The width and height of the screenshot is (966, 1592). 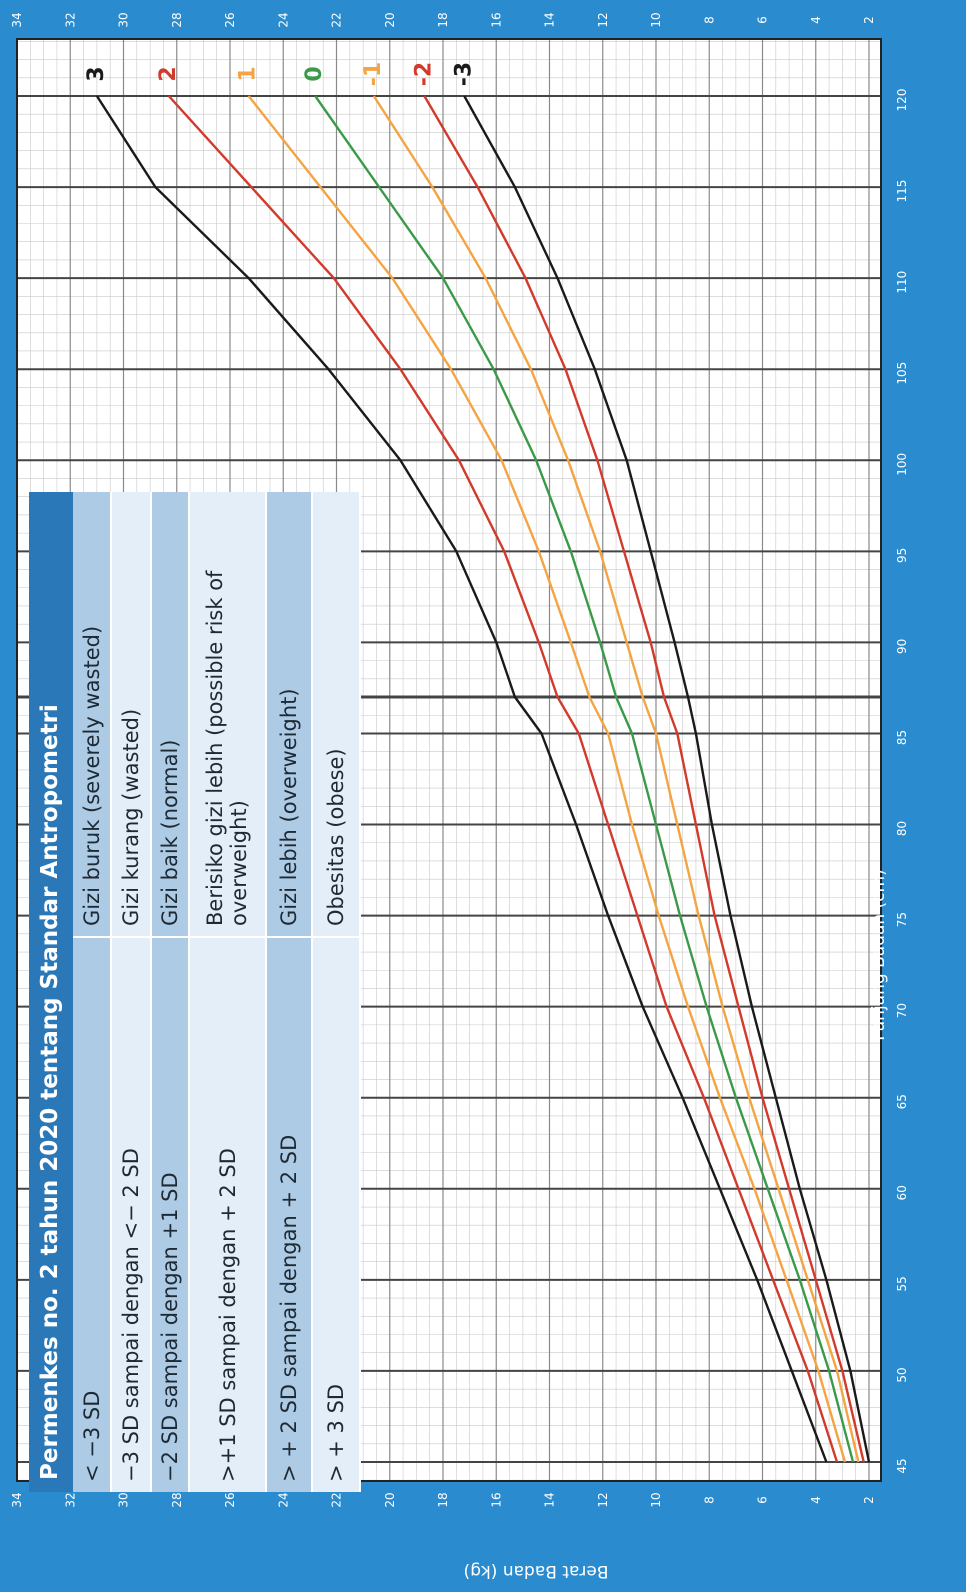 What do you see at coordinates (337, 1214) in the screenshot?
I see `table-cell-sd: > + 3 SD` at bounding box center [337, 1214].